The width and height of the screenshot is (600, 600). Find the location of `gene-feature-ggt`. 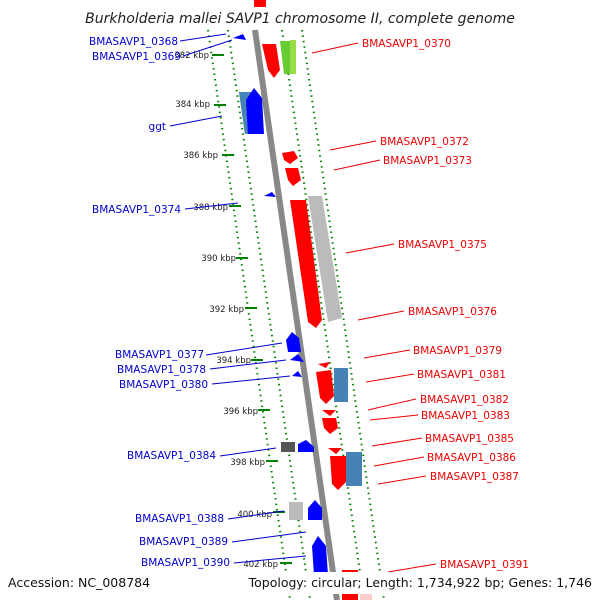

gene-feature-ggt is located at coordinates (255, 111).